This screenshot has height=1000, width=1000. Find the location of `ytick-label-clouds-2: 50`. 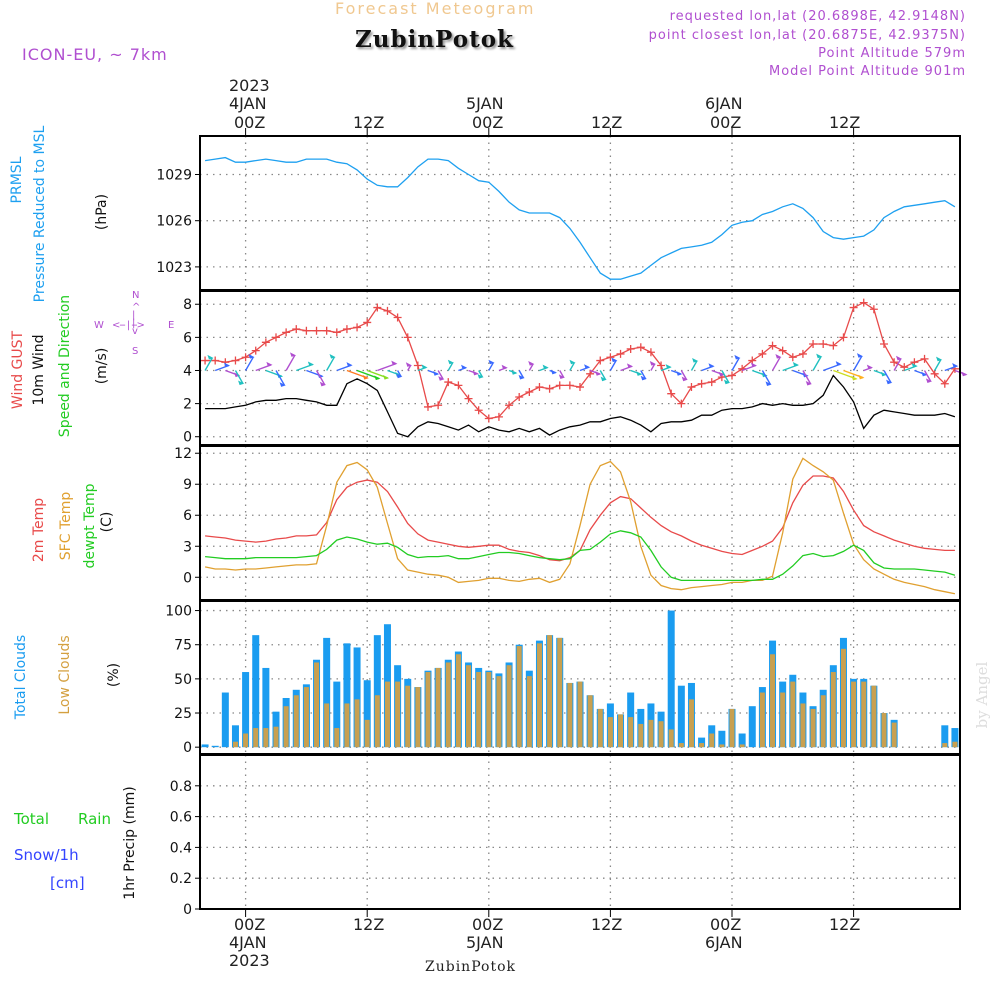

ytick-label-clouds-2: 50 is located at coordinates (183, 680).